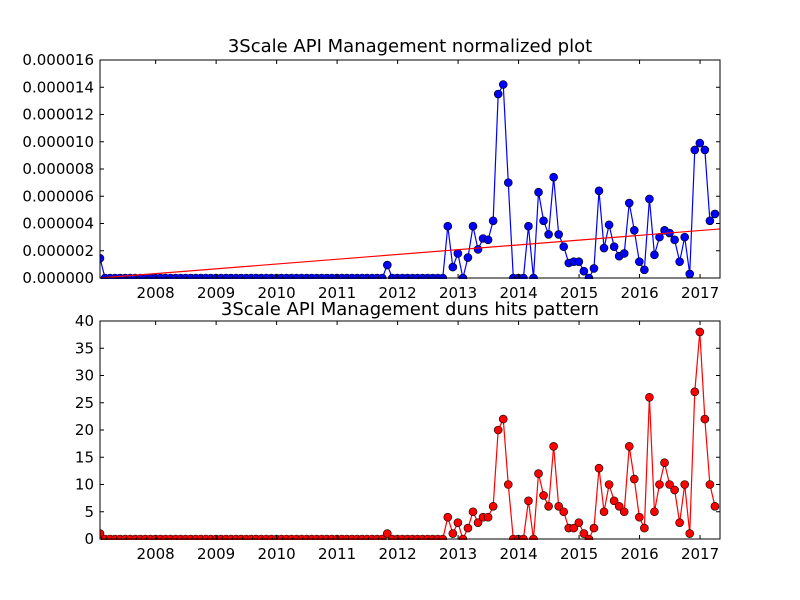  Describe the element at coordinates (277, 293) in the screenshot. I see `normalized-x-tick-label: 2010` at that location.